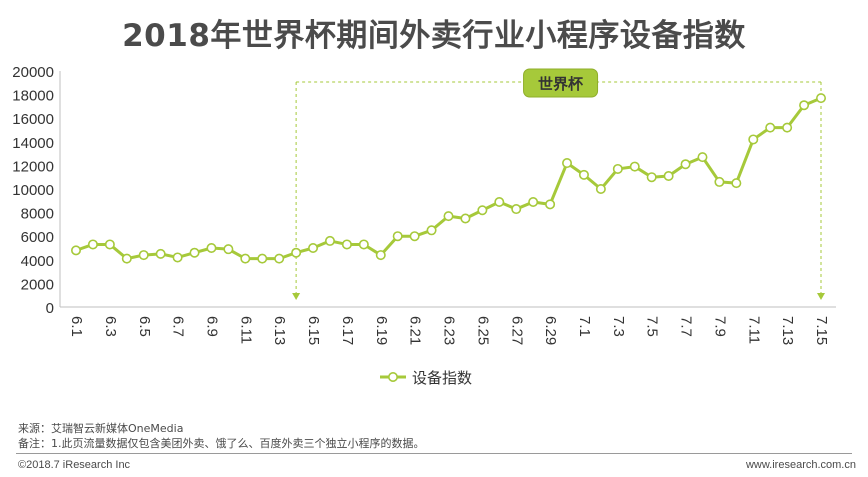 This screenshot has height=477, width=868. What do you see at coordinates (33, 119) in the screenshot?
I see `y-tick-label: 16000` at bounding box center [33, 119].